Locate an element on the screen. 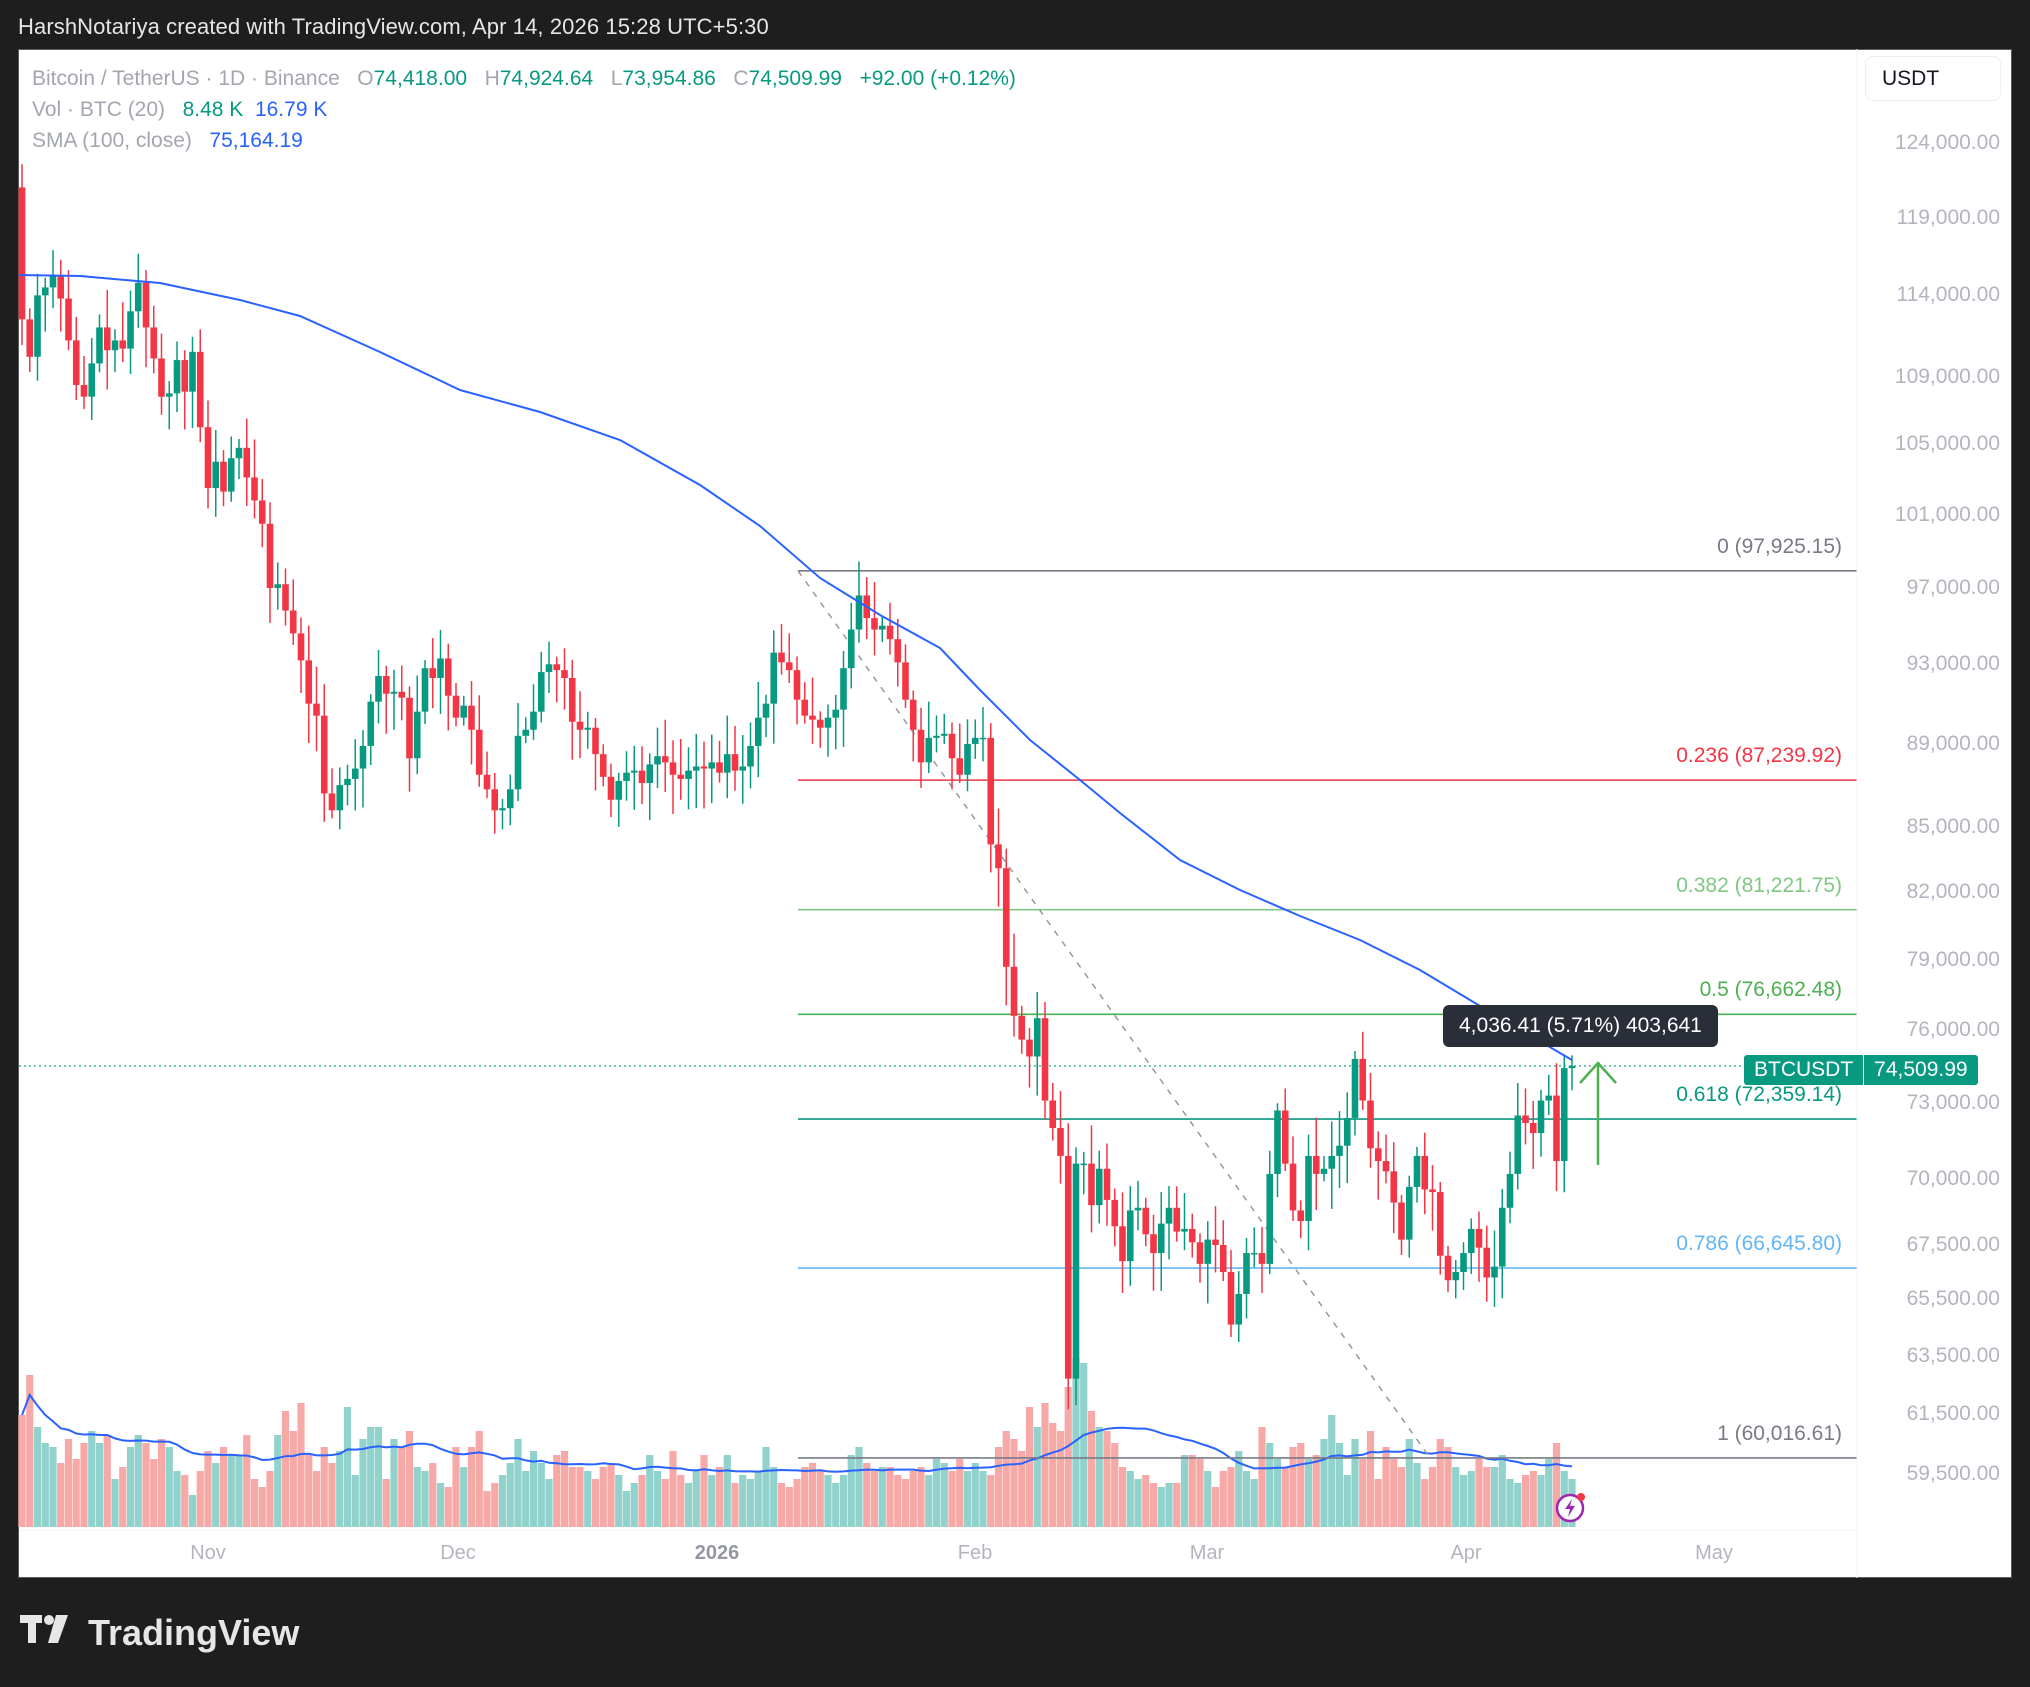 The image size is (2030, 1687). sma-label: SMA (100, close) is located at coordinates (112, 140).